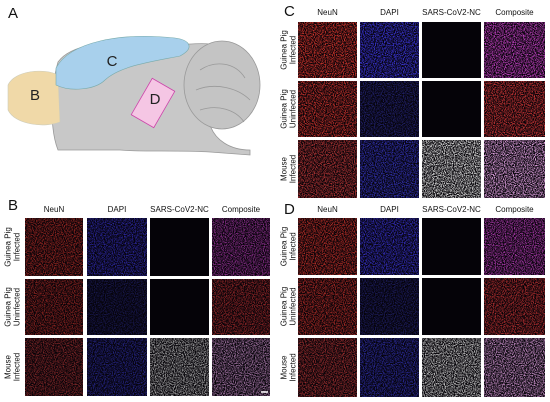 The width and height of the screenshot is (550, 402). I want to click on cerebellum-folds, so click(223, 93).